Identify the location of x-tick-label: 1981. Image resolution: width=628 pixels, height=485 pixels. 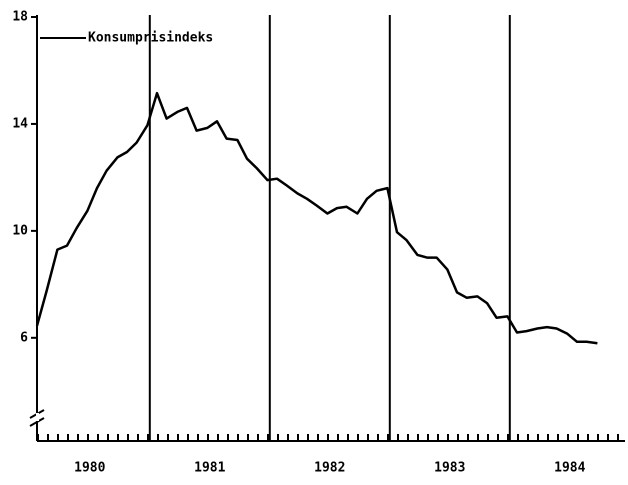
(209, 468).